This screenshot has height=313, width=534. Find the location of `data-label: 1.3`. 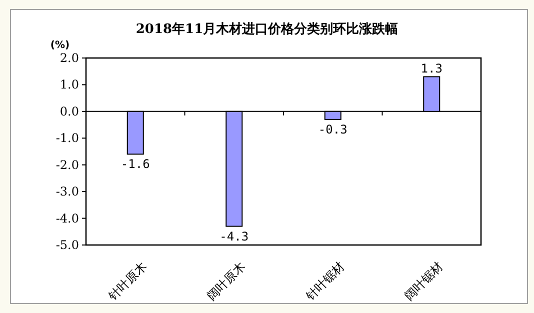

data-label: 1.3 is located at coordinates (431, 69).